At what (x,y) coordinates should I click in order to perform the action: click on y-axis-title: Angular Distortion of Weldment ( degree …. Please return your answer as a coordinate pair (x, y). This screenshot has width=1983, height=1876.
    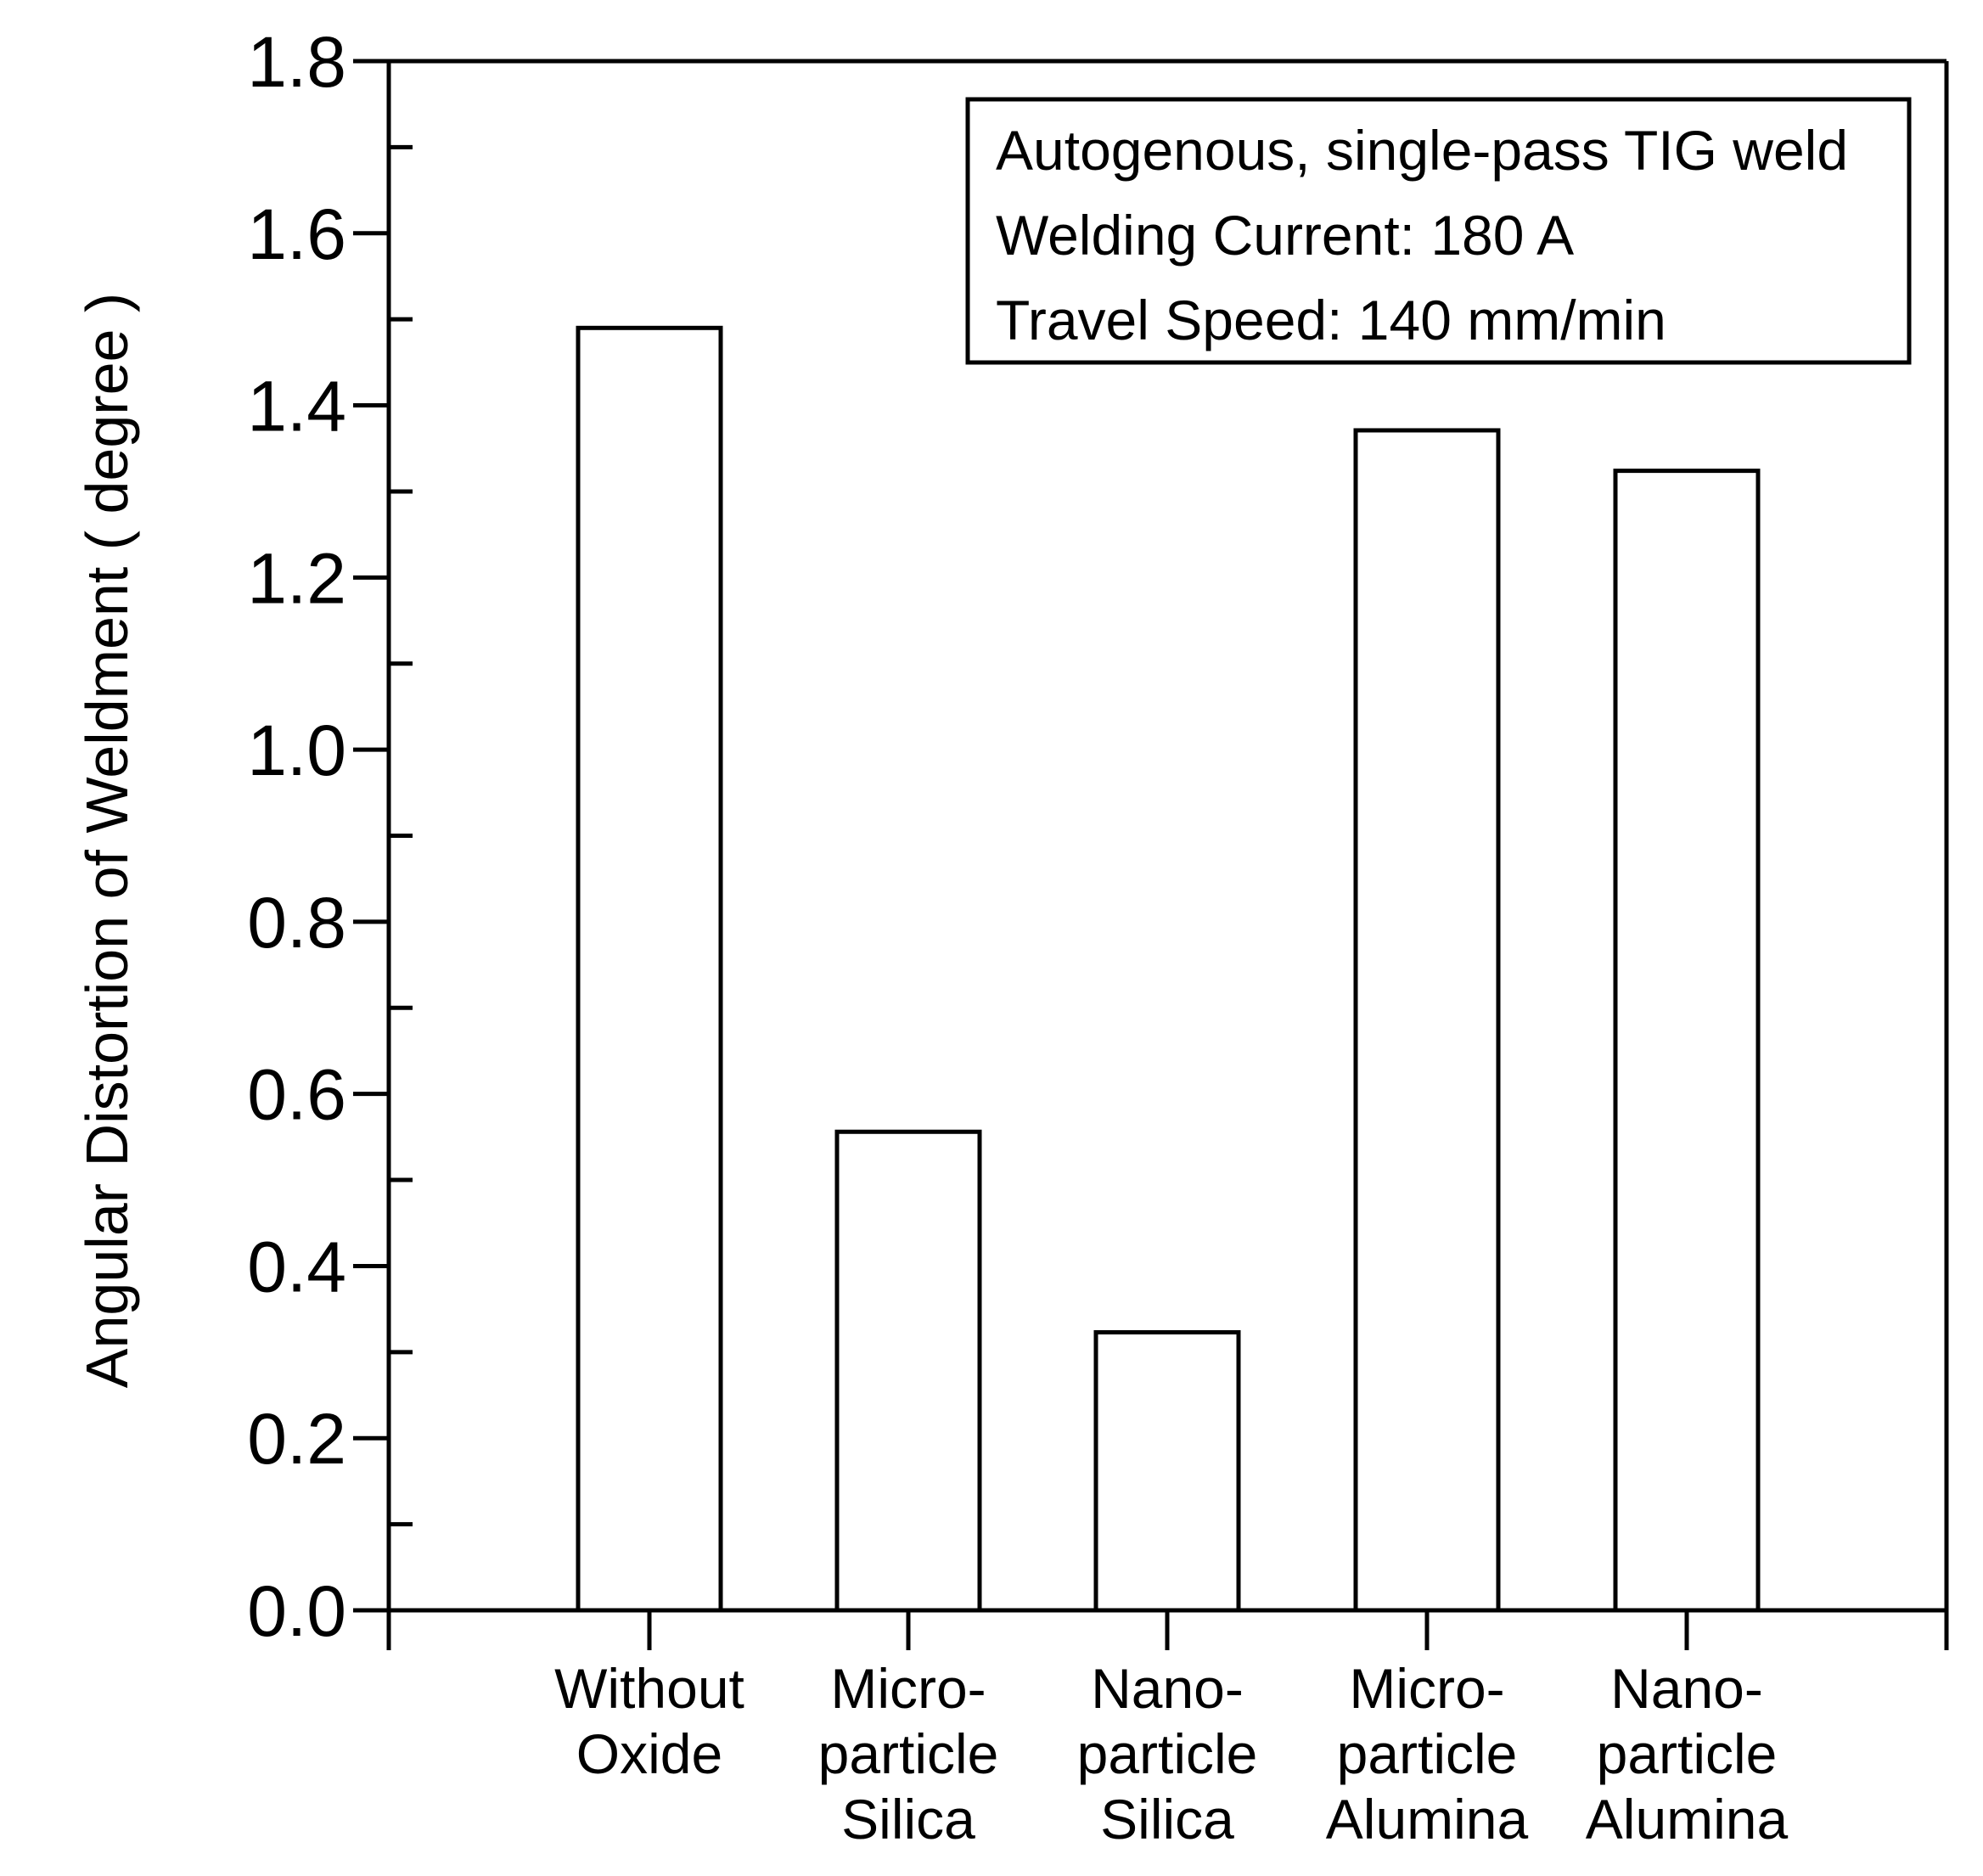
    Looking at the image, I should click on (107, 840).